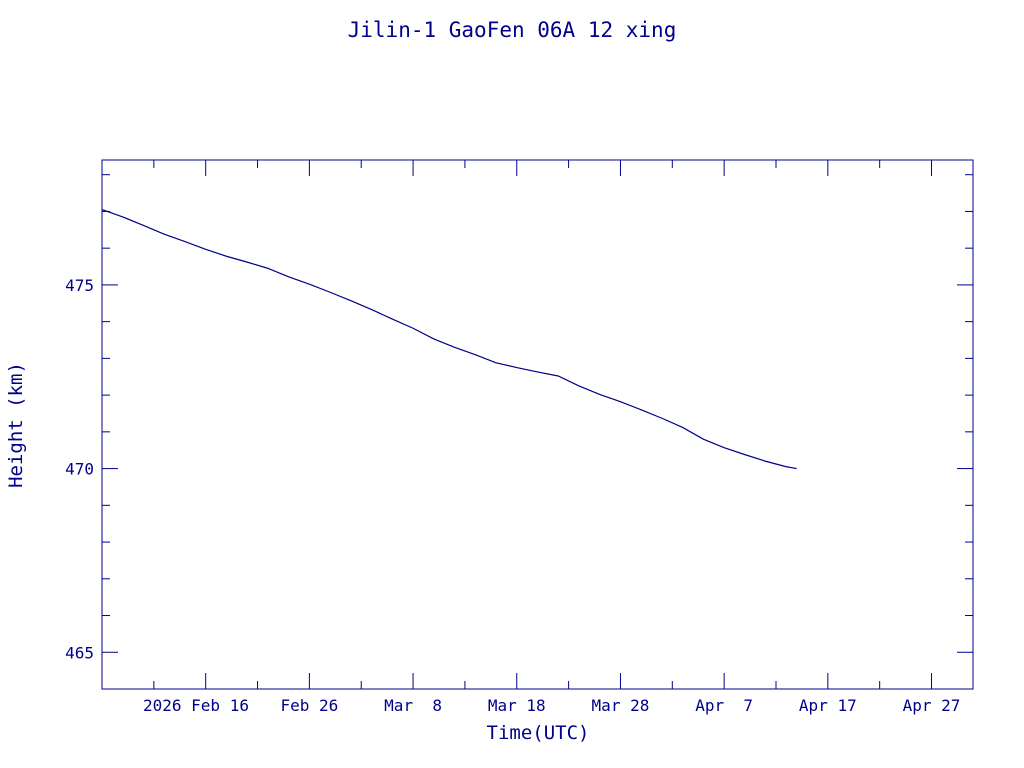  Describe the element at coordinates (517, 705) in the screenshot. I see `x-tick-label: Mar 18` at that location.